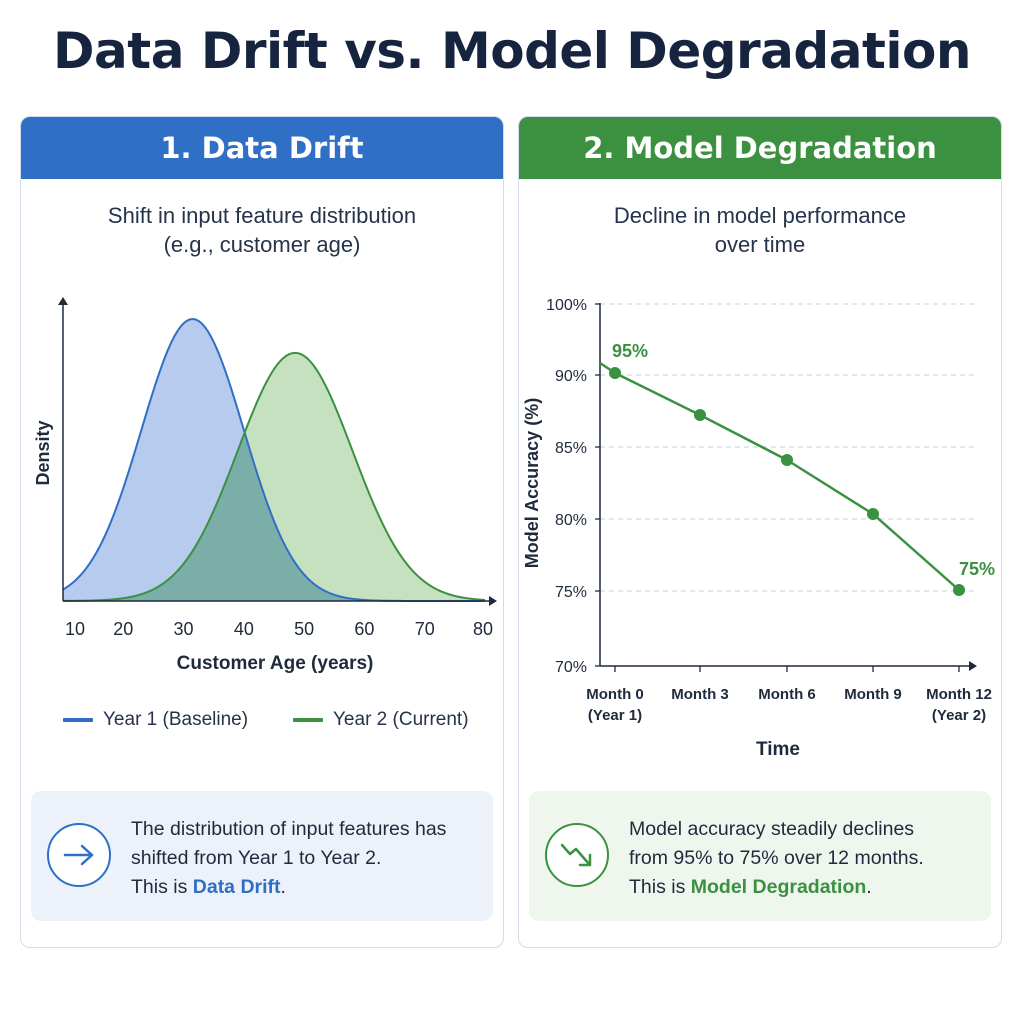 Image resolution: width=1024 pixels, height=1024 pixels. What do you see at coordinates (779, 476) in the screenshot?
I see `accuracy-line` at bounding box center [779, 476].